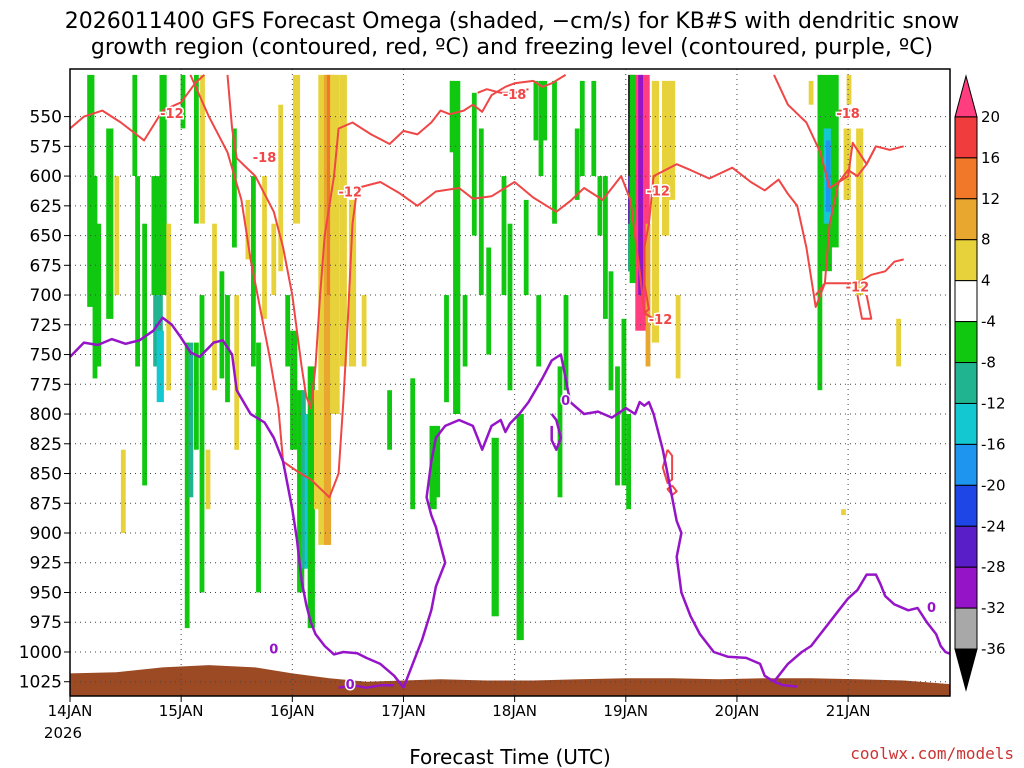 Image resolution: width=1024 pixels, height=768 pixels. What do you see at coordinates (510, 756) in the screenshot?
I see `x-axis-title: Forecast Time (UTC)` at bounding box center [510, 756].